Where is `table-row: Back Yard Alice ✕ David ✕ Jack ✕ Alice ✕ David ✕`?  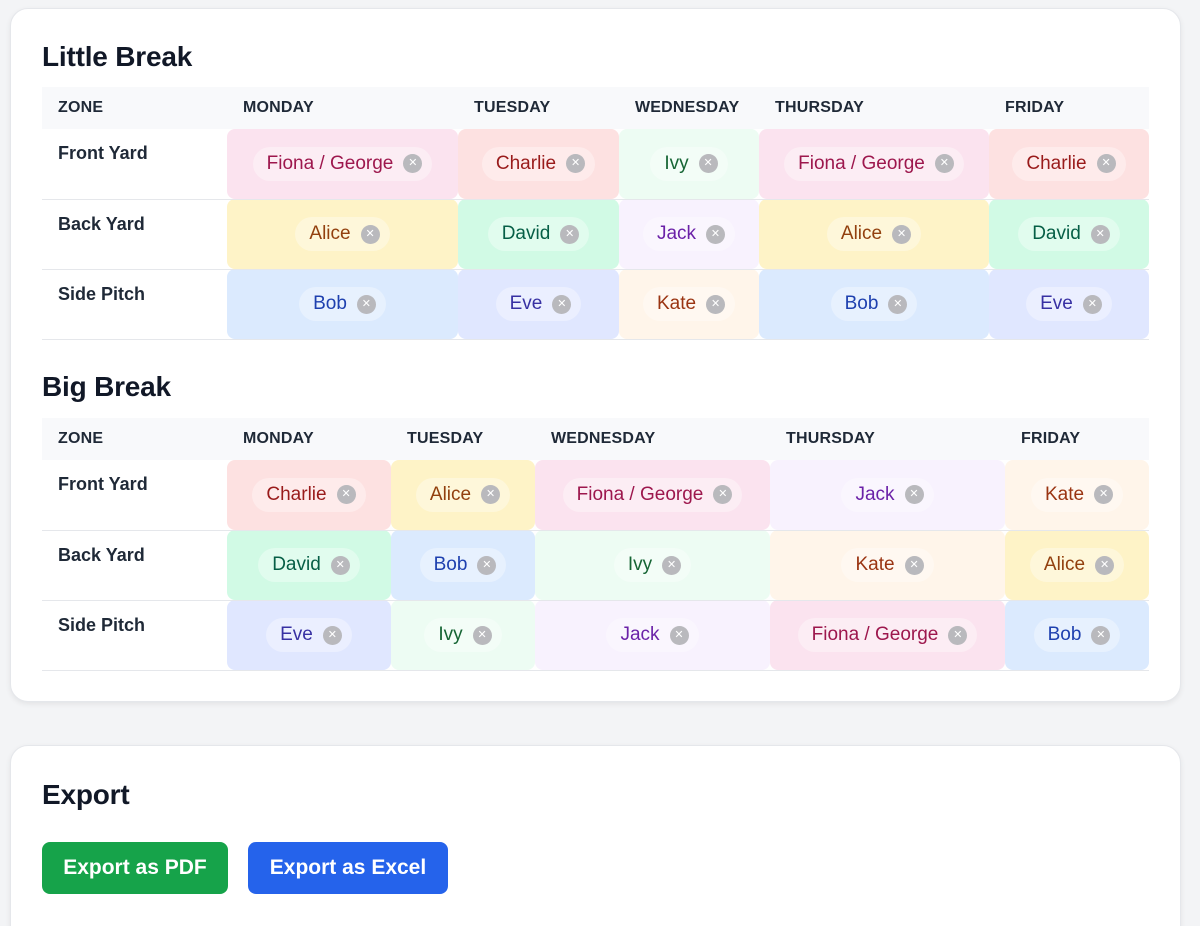
table-row: Back Yard Alice ✕ David ✕ Jack ✕ Alice ✕ David ✕ is located at coordinates (595, 234).